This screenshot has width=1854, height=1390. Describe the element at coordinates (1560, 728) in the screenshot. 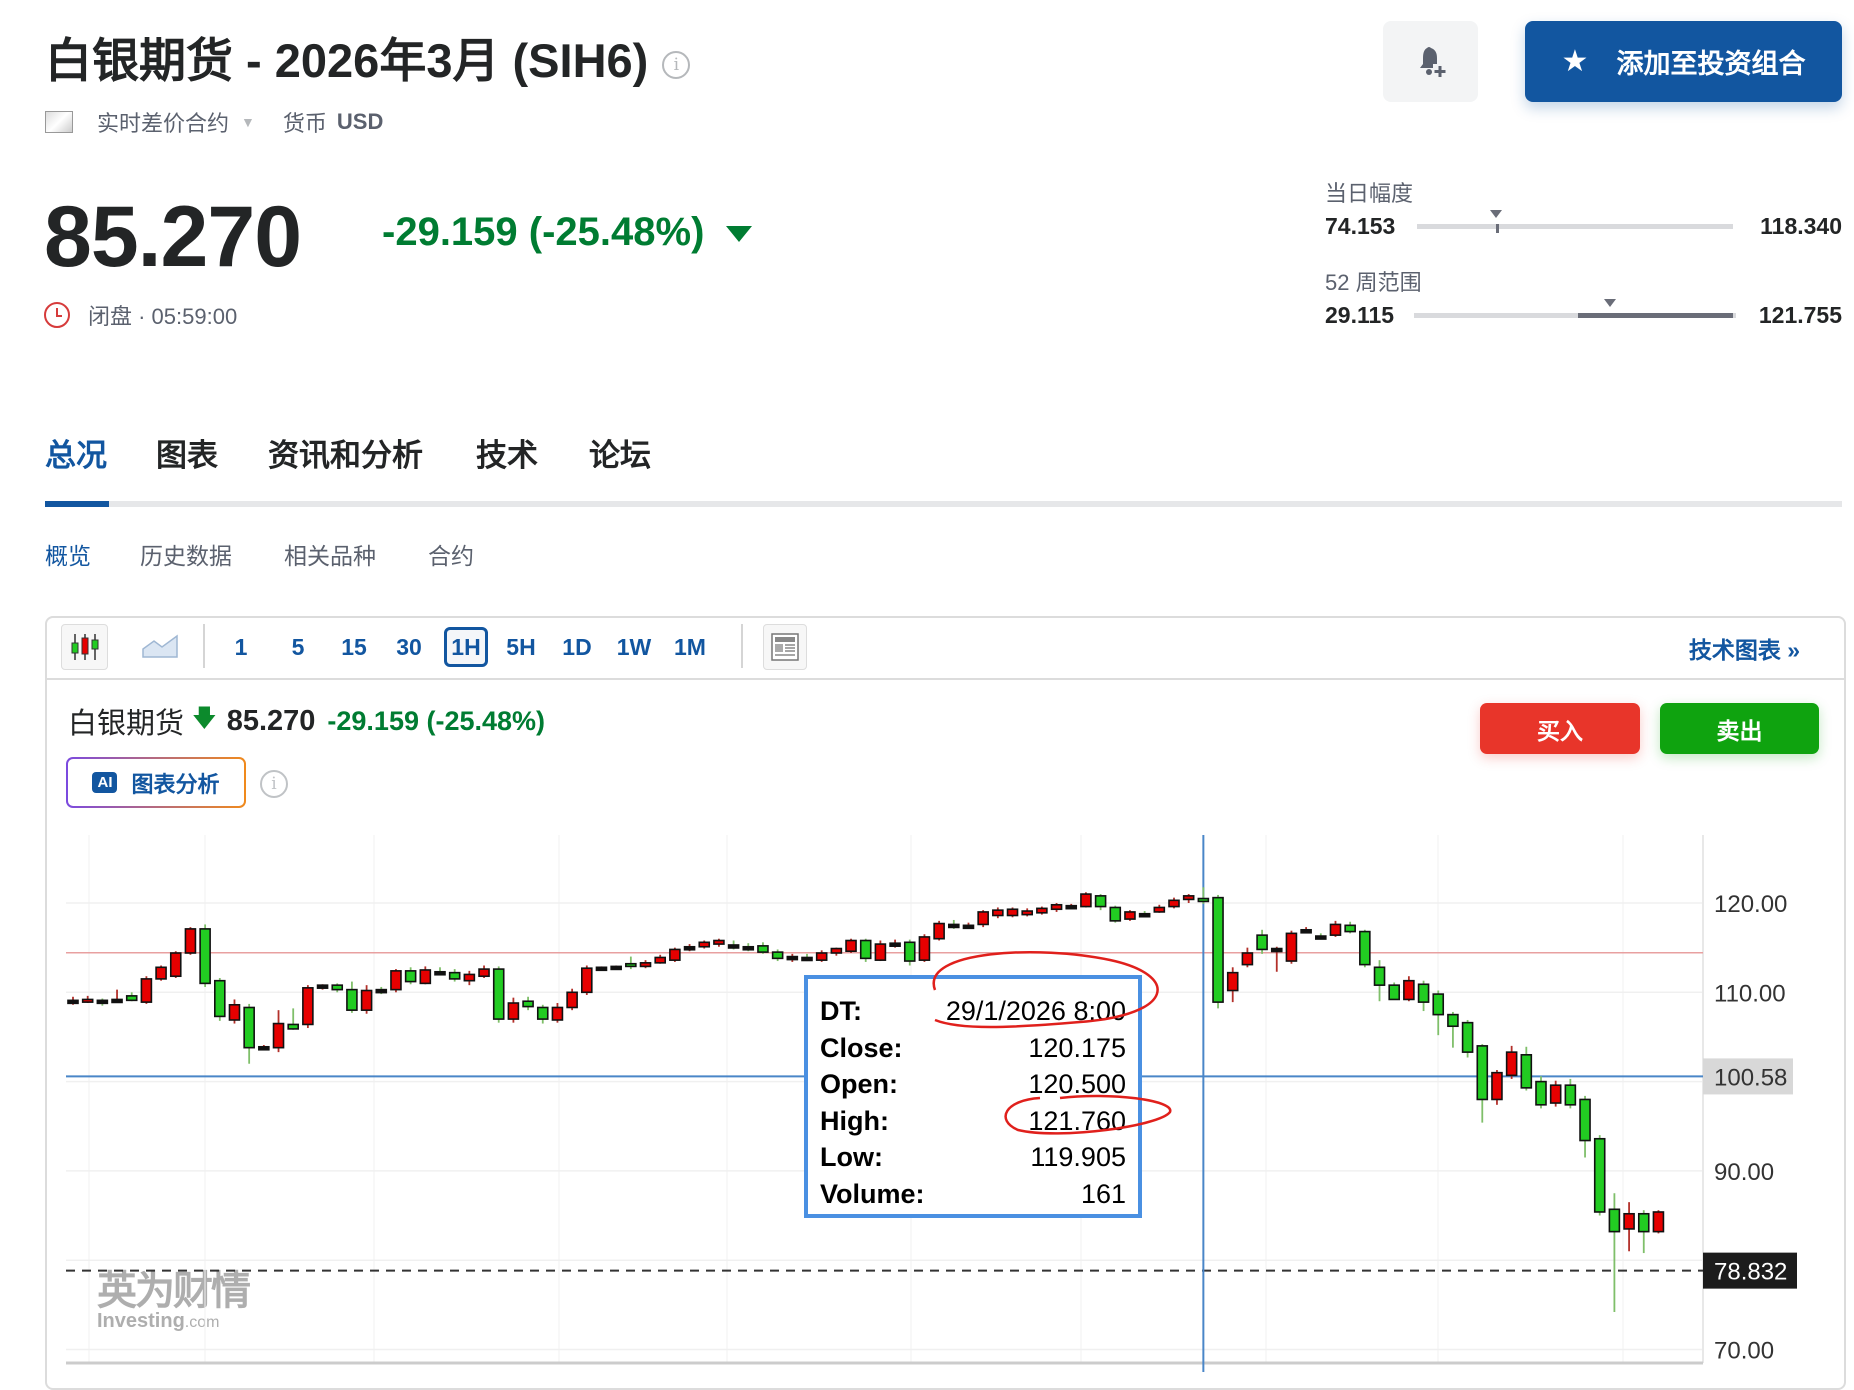

I see `buy-button: 买入` at that location.